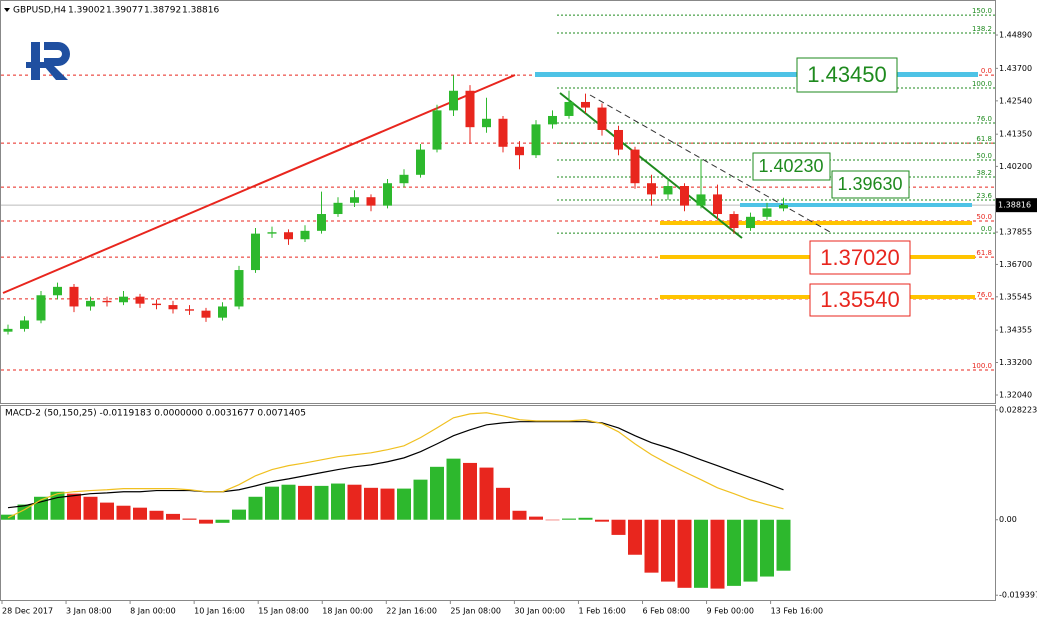  I want to click on fib-label: 61.8, so click(984, 253).